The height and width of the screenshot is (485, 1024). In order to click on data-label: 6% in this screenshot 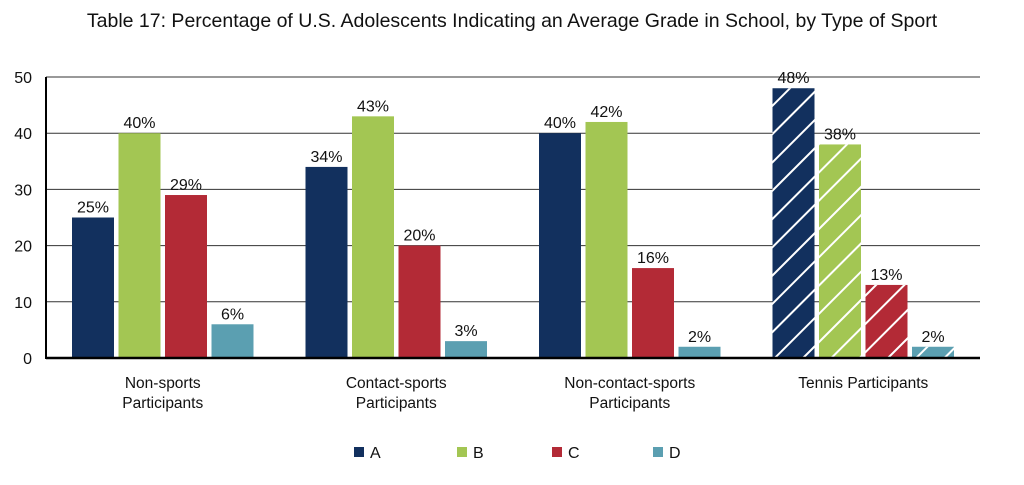, I will do `click(232, 314)`.